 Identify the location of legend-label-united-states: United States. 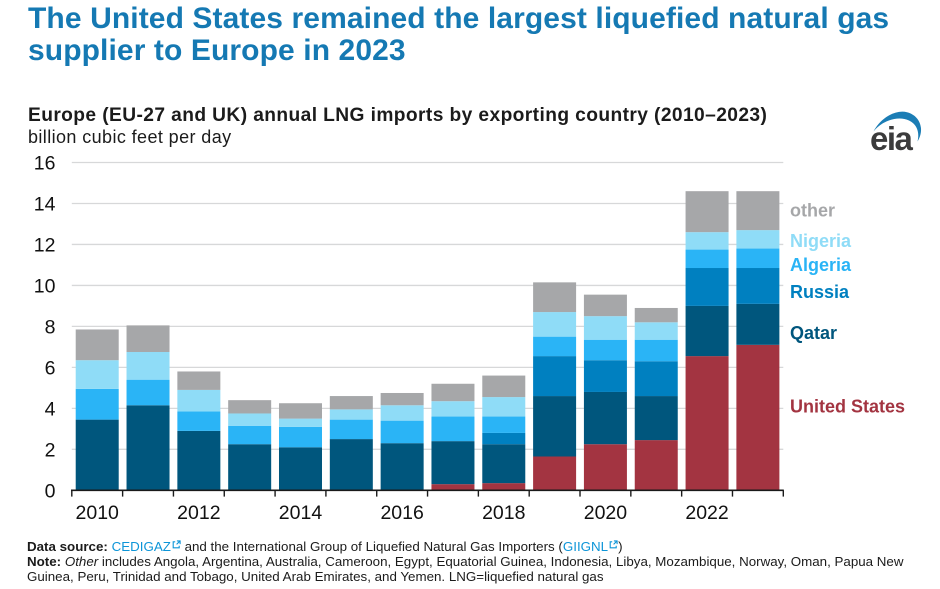
(847, 407).